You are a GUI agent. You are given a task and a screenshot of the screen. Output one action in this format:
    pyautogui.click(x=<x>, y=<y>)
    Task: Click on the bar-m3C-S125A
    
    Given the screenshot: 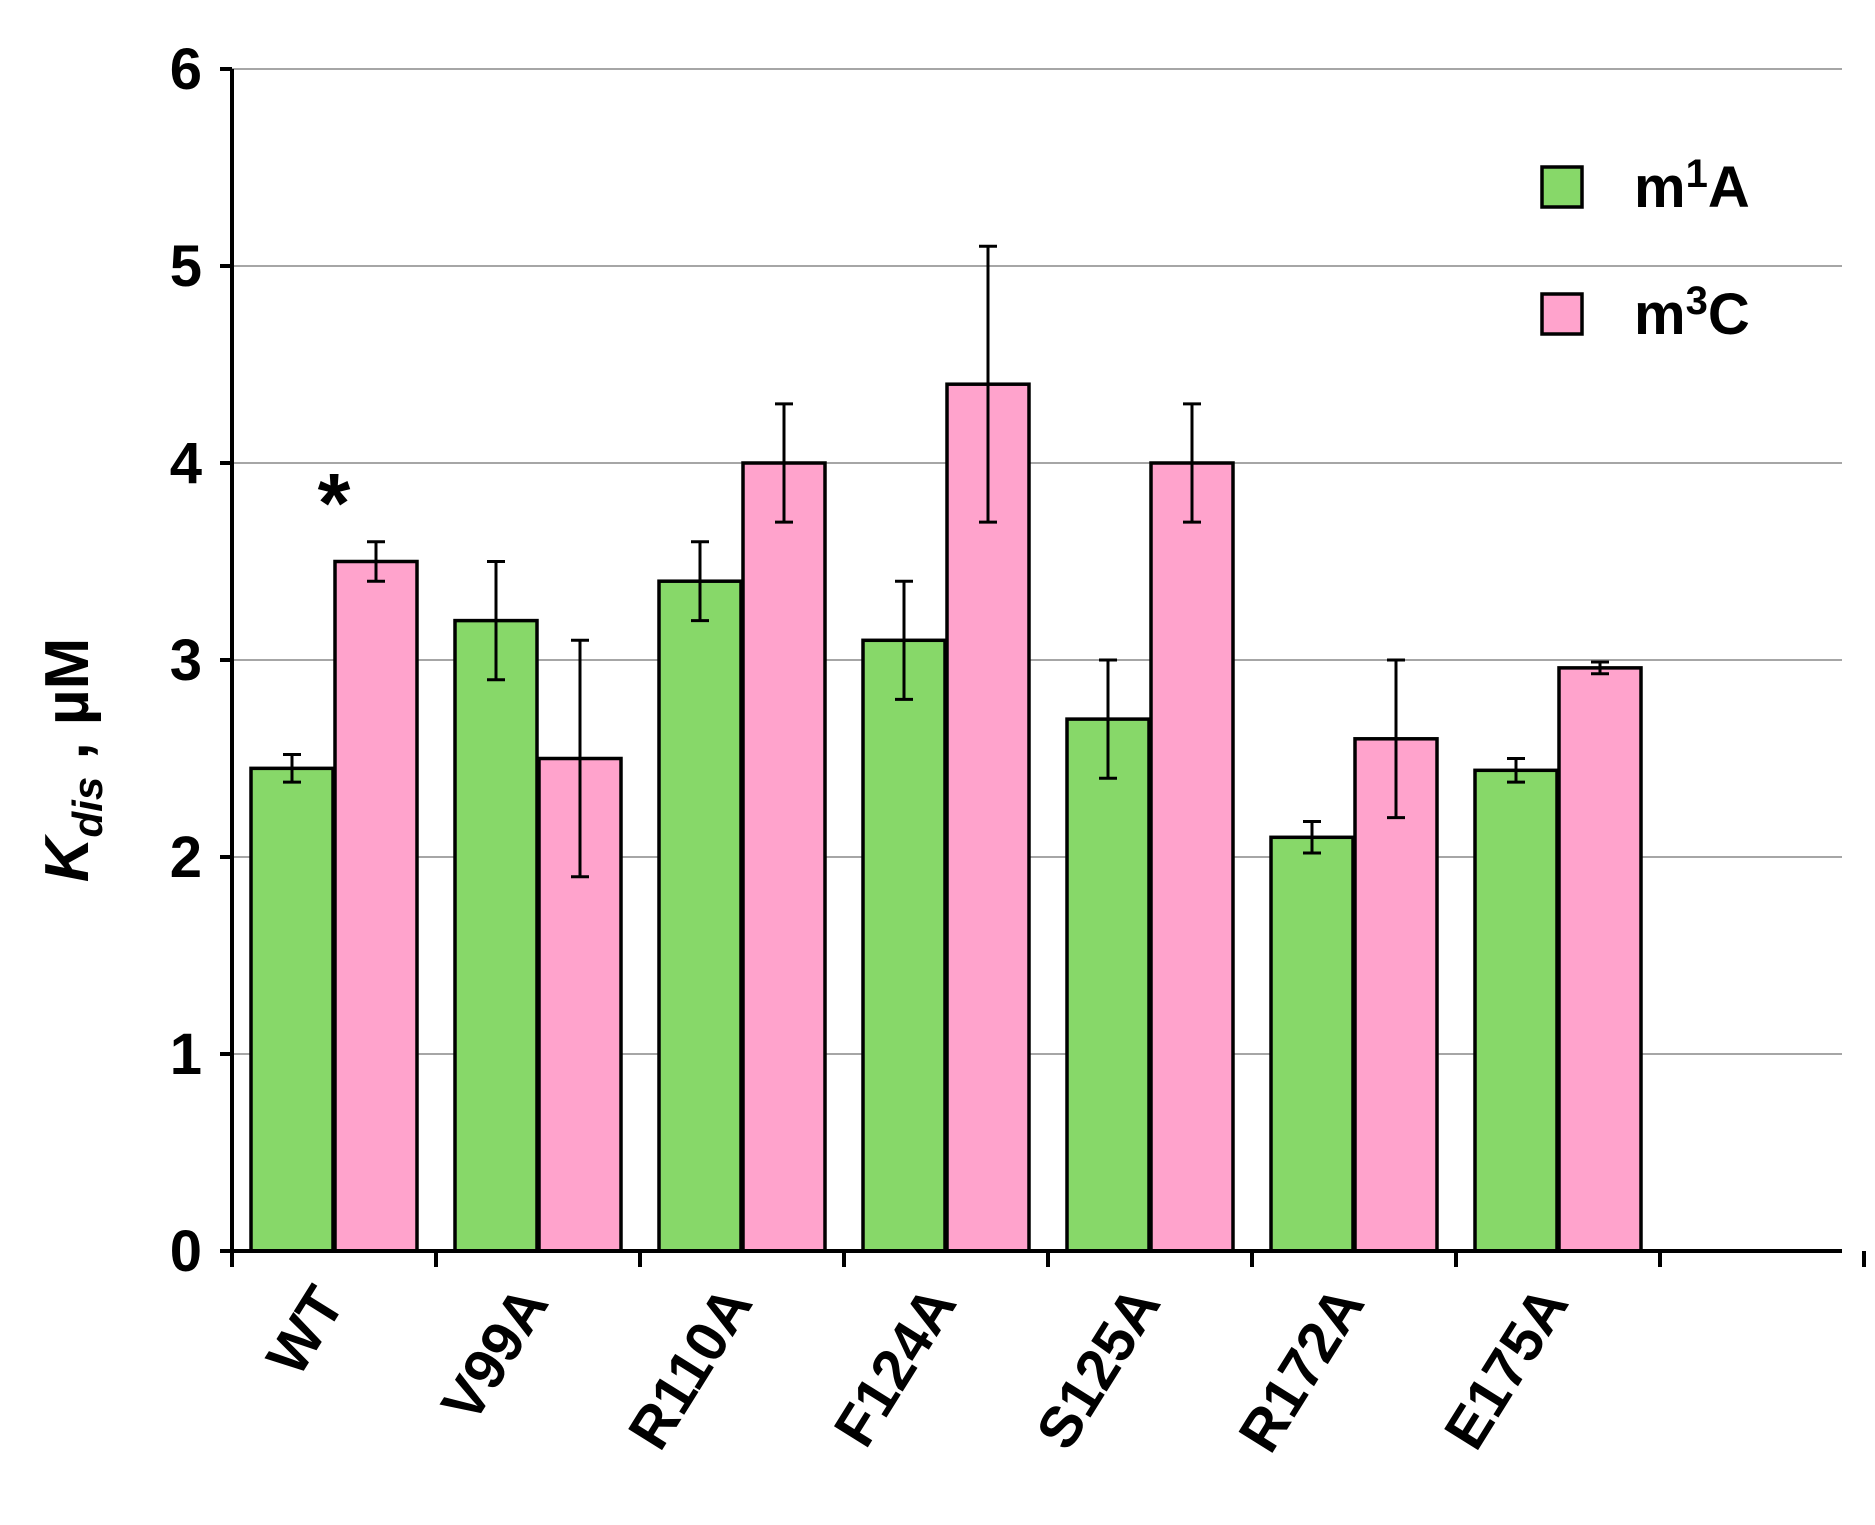 What is the action you would take?
    pyautogui.click(x=1192, y=857)
    